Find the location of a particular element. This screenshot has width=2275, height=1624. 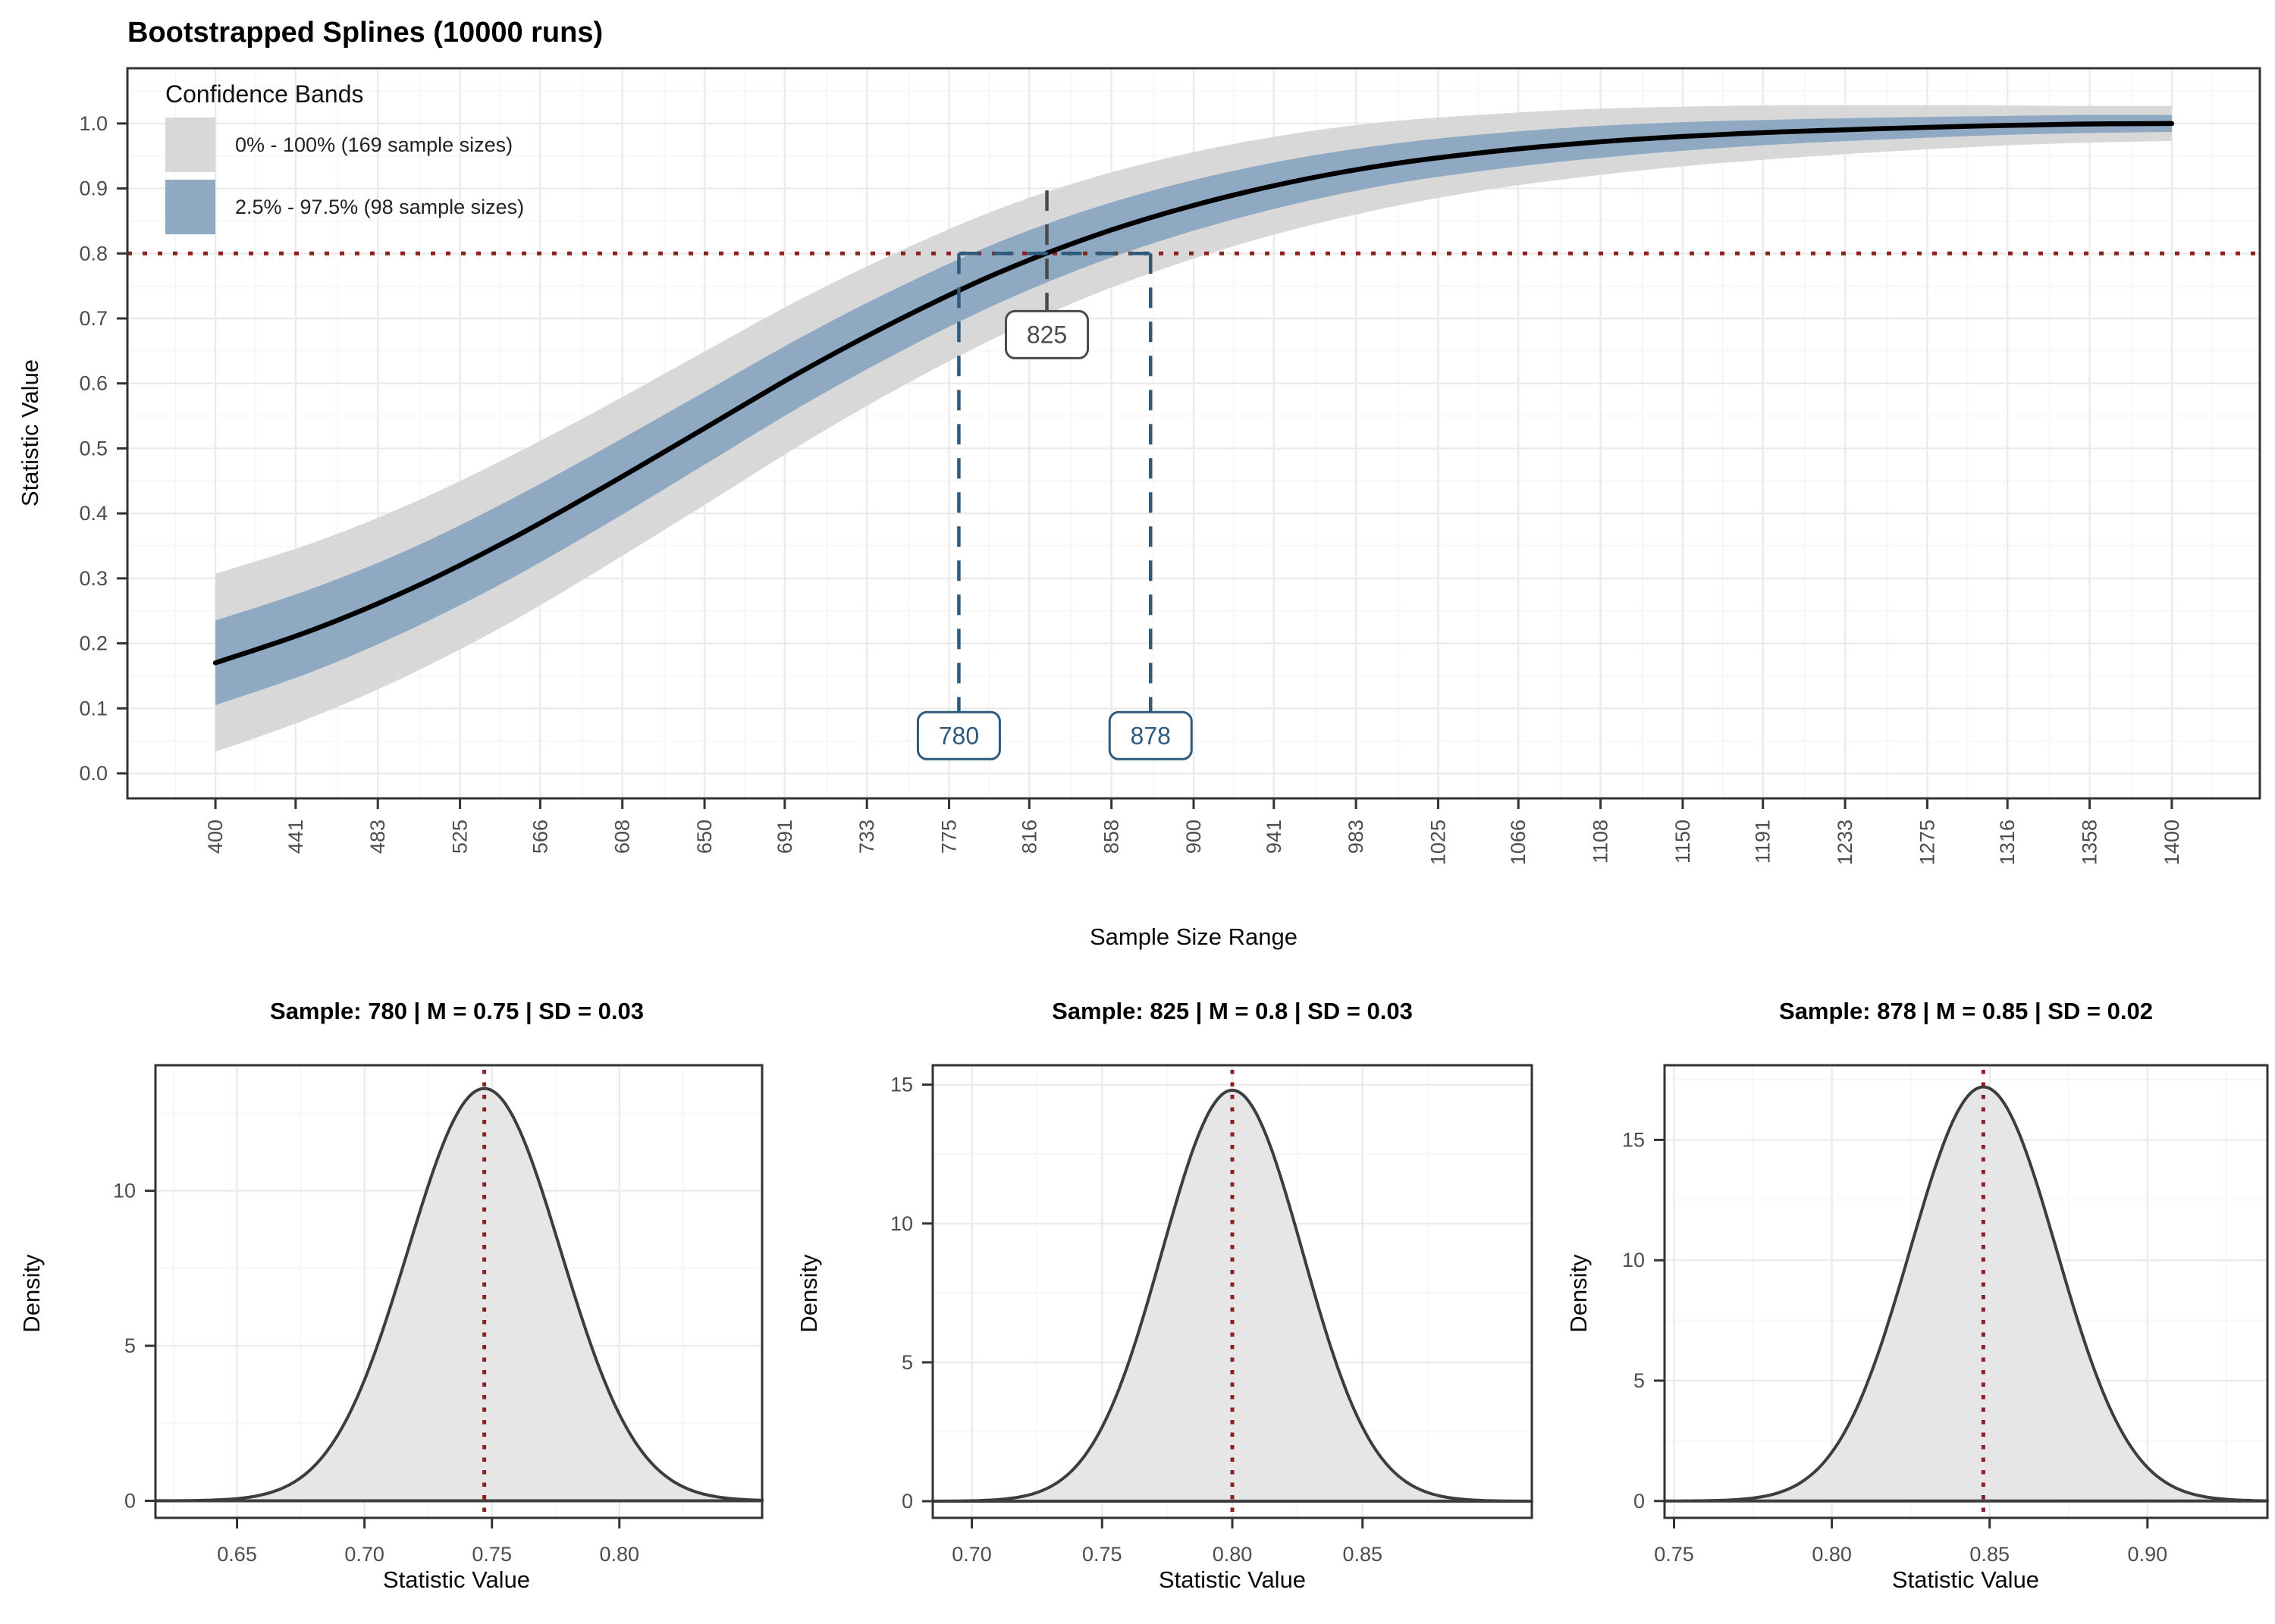

svg-text: 941 is located at coordinates (1274, 837).